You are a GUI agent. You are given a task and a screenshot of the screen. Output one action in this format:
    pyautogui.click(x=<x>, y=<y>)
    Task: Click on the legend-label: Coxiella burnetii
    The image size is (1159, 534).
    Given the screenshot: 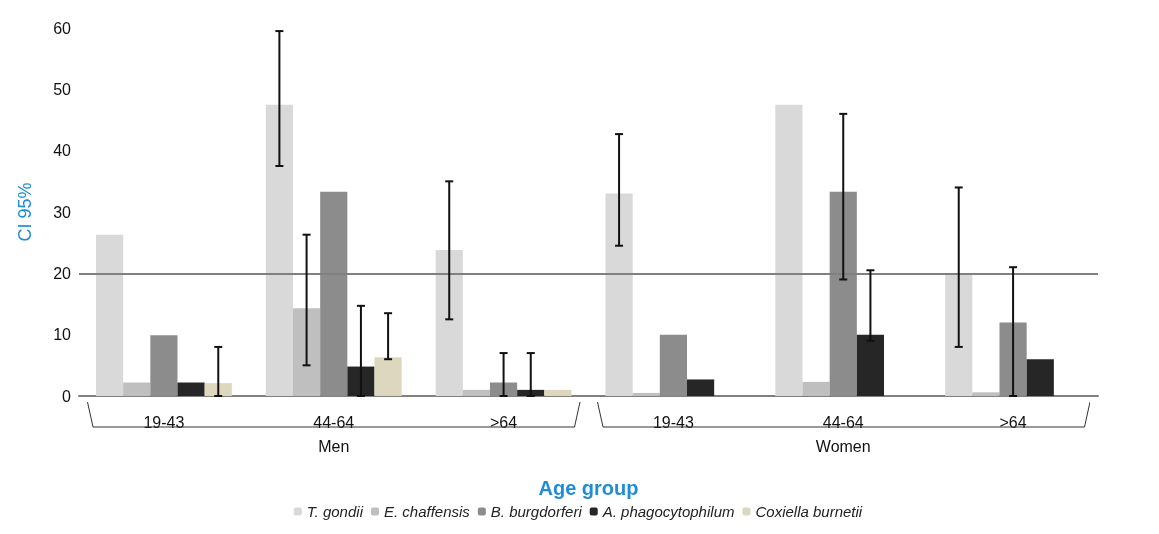 What is the action you would take?
    pyautogui.click(x=809, y=511)
    